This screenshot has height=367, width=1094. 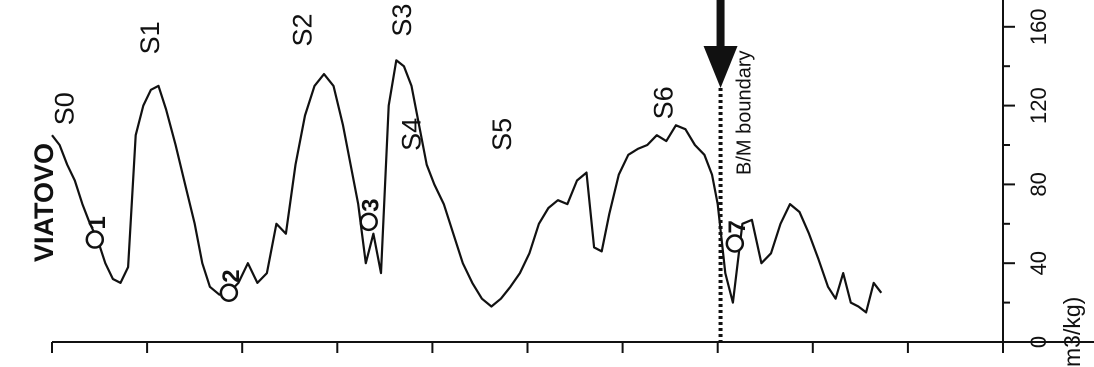 I want to click on chart-title: VIATOVO, so click(x=44, y=202).